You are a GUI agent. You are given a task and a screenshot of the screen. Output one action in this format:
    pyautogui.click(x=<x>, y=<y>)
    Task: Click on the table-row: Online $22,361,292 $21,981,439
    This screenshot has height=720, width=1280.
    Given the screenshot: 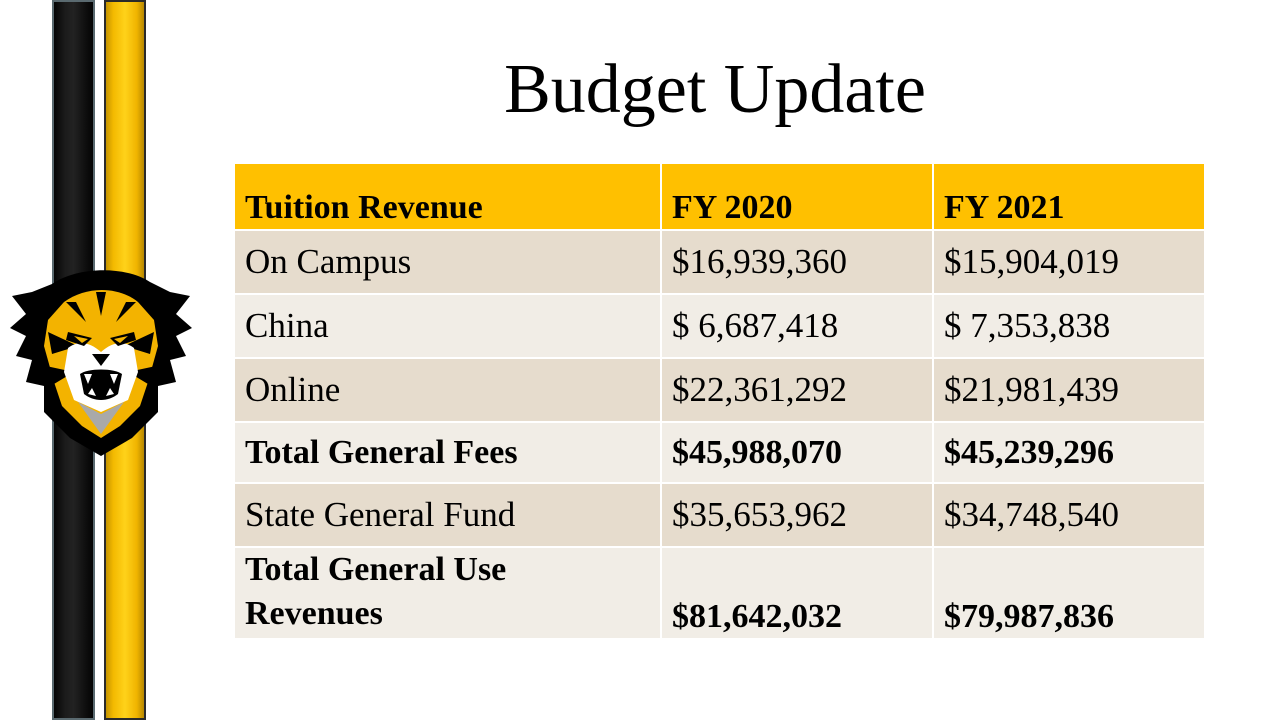 What is the action you would take?
    pyautogui.click(x=719, y=390)
    